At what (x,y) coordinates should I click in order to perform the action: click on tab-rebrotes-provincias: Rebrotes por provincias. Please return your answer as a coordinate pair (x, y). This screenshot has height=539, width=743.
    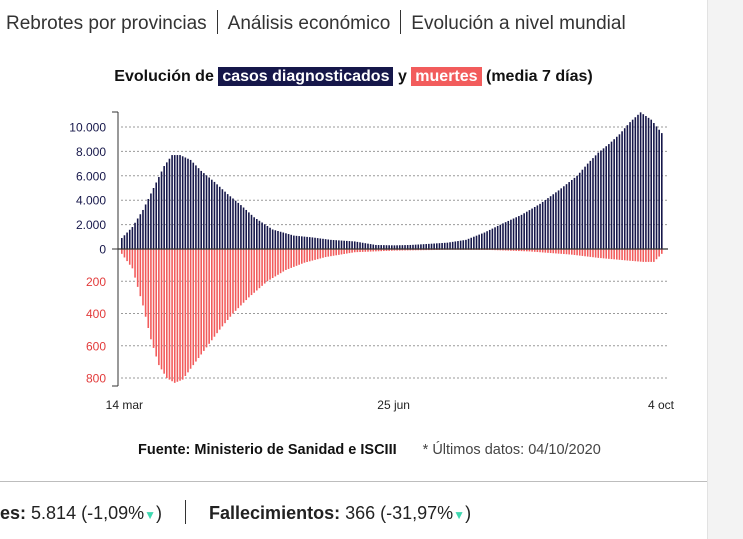
    Looking at the image, I should click on (106, 23).